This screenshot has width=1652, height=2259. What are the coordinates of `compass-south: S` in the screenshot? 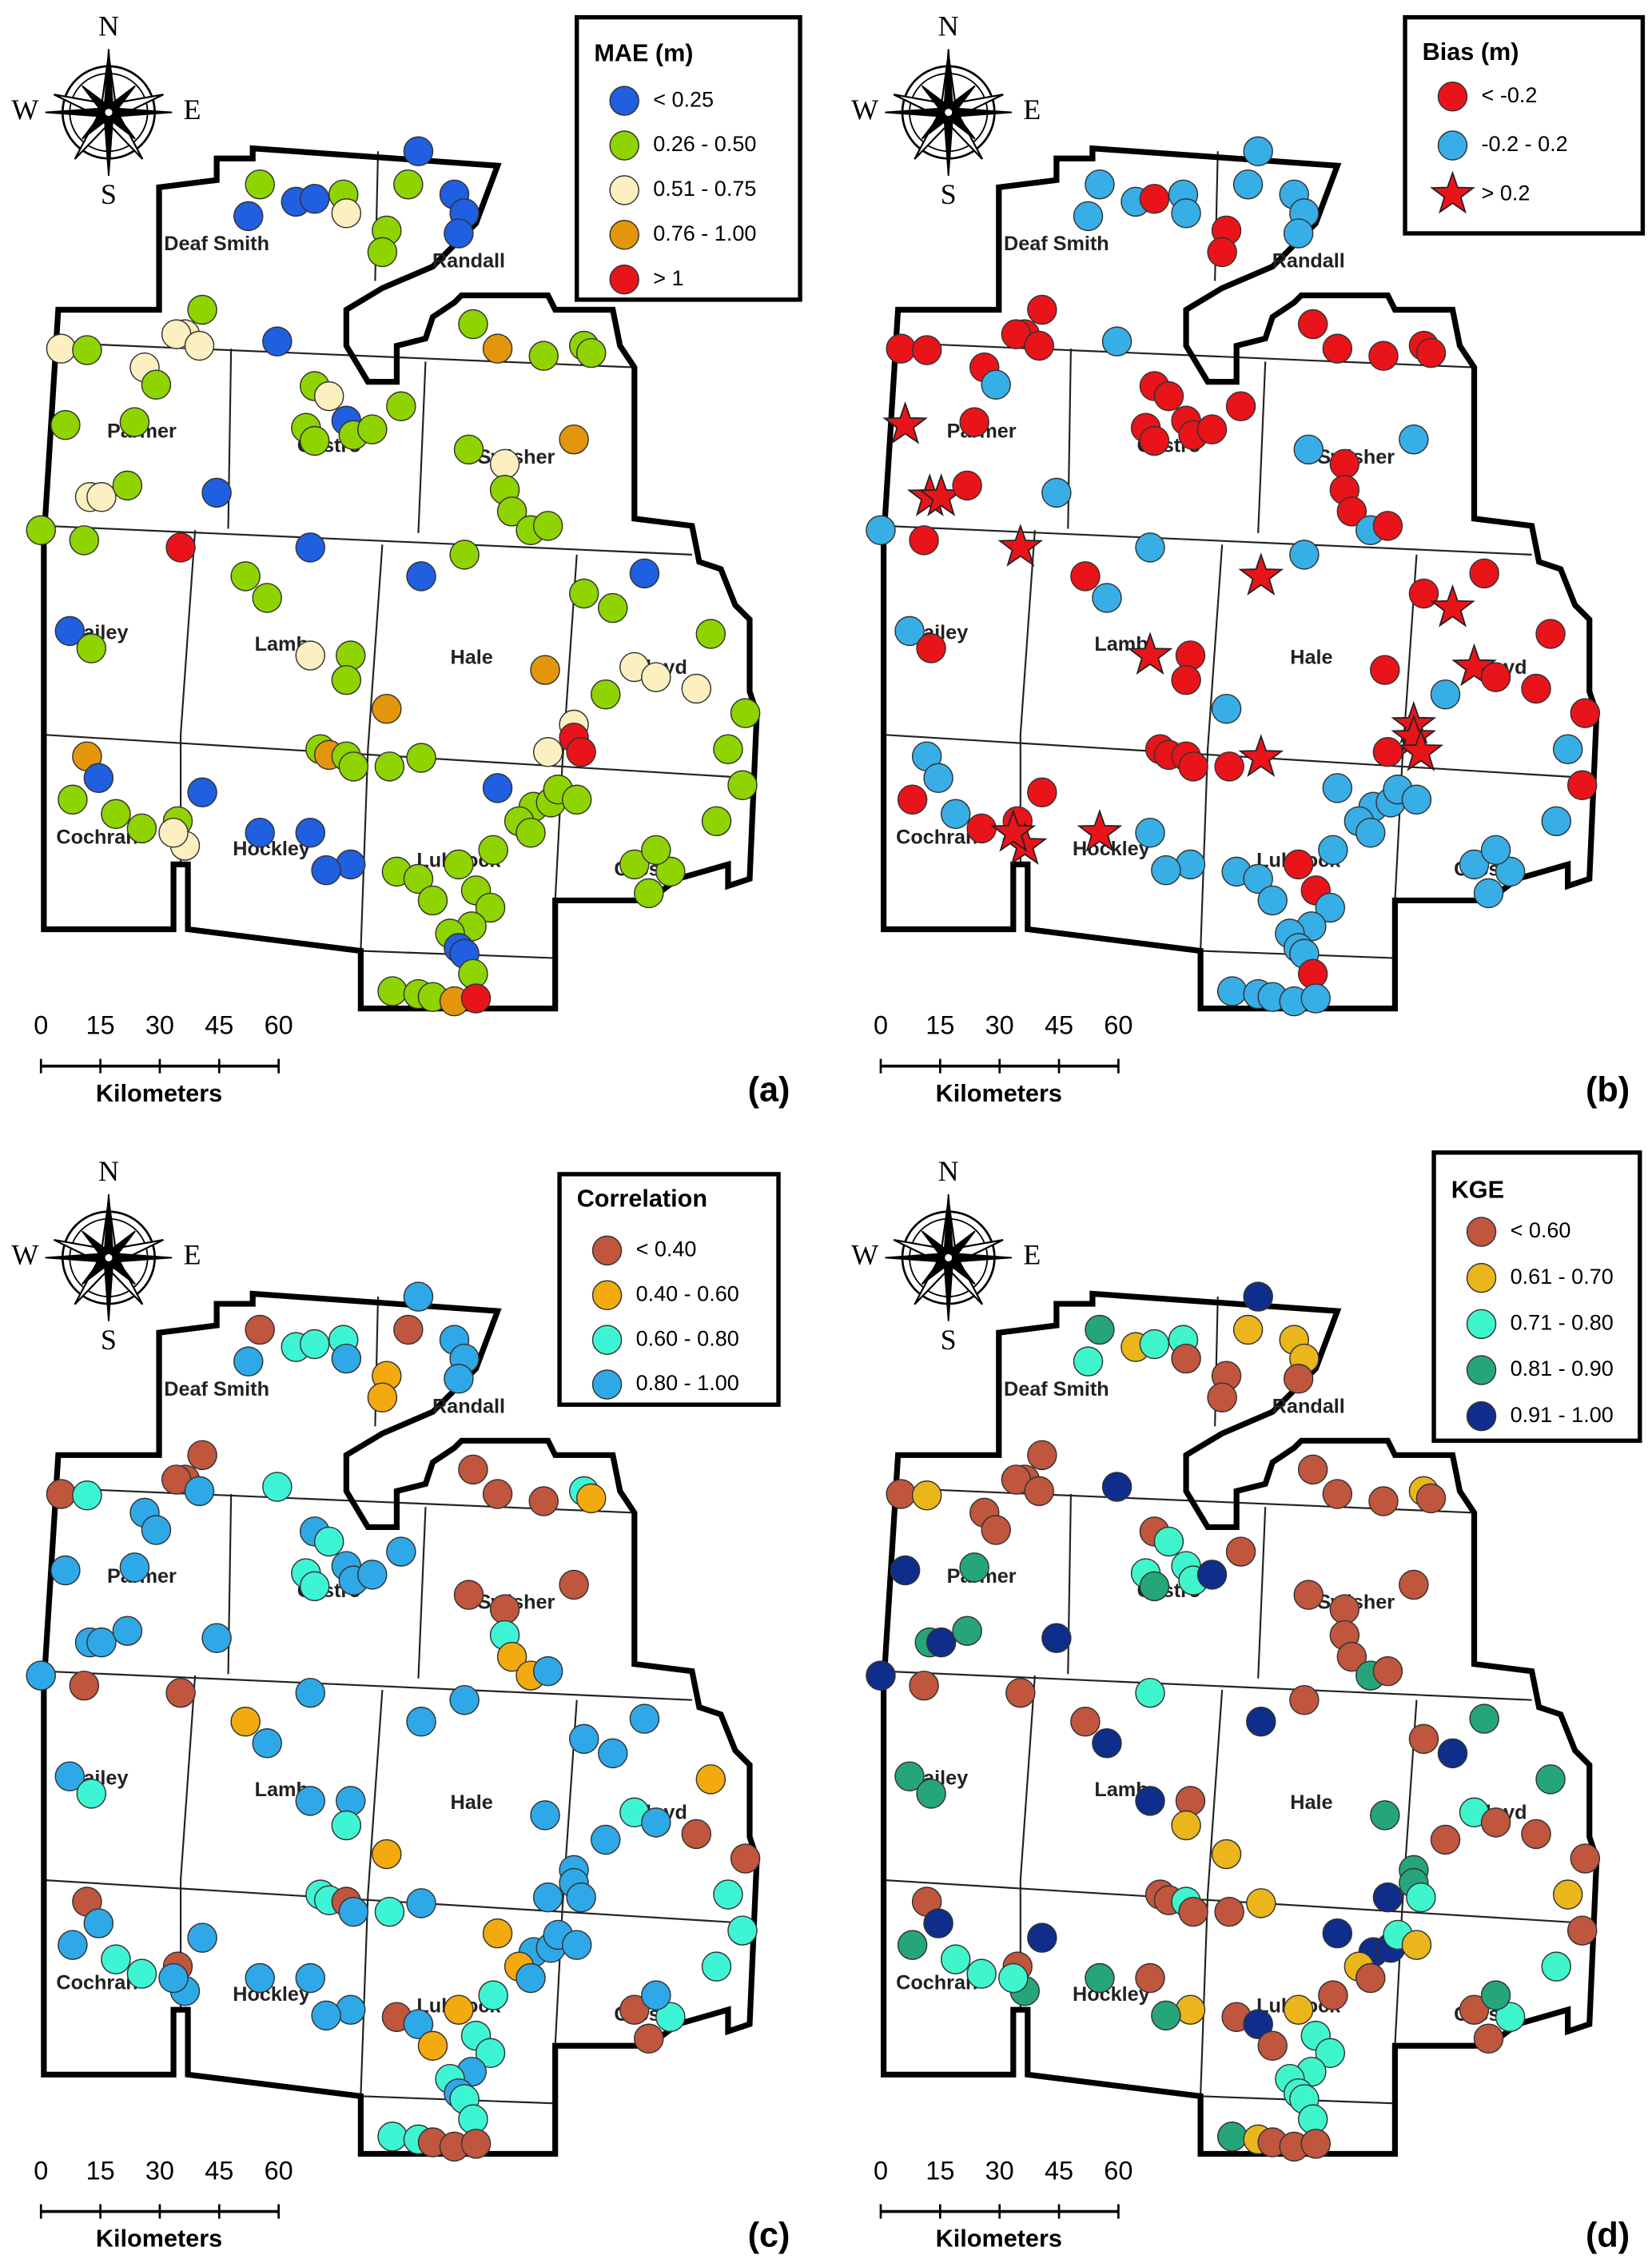 It's located at (109, 194).